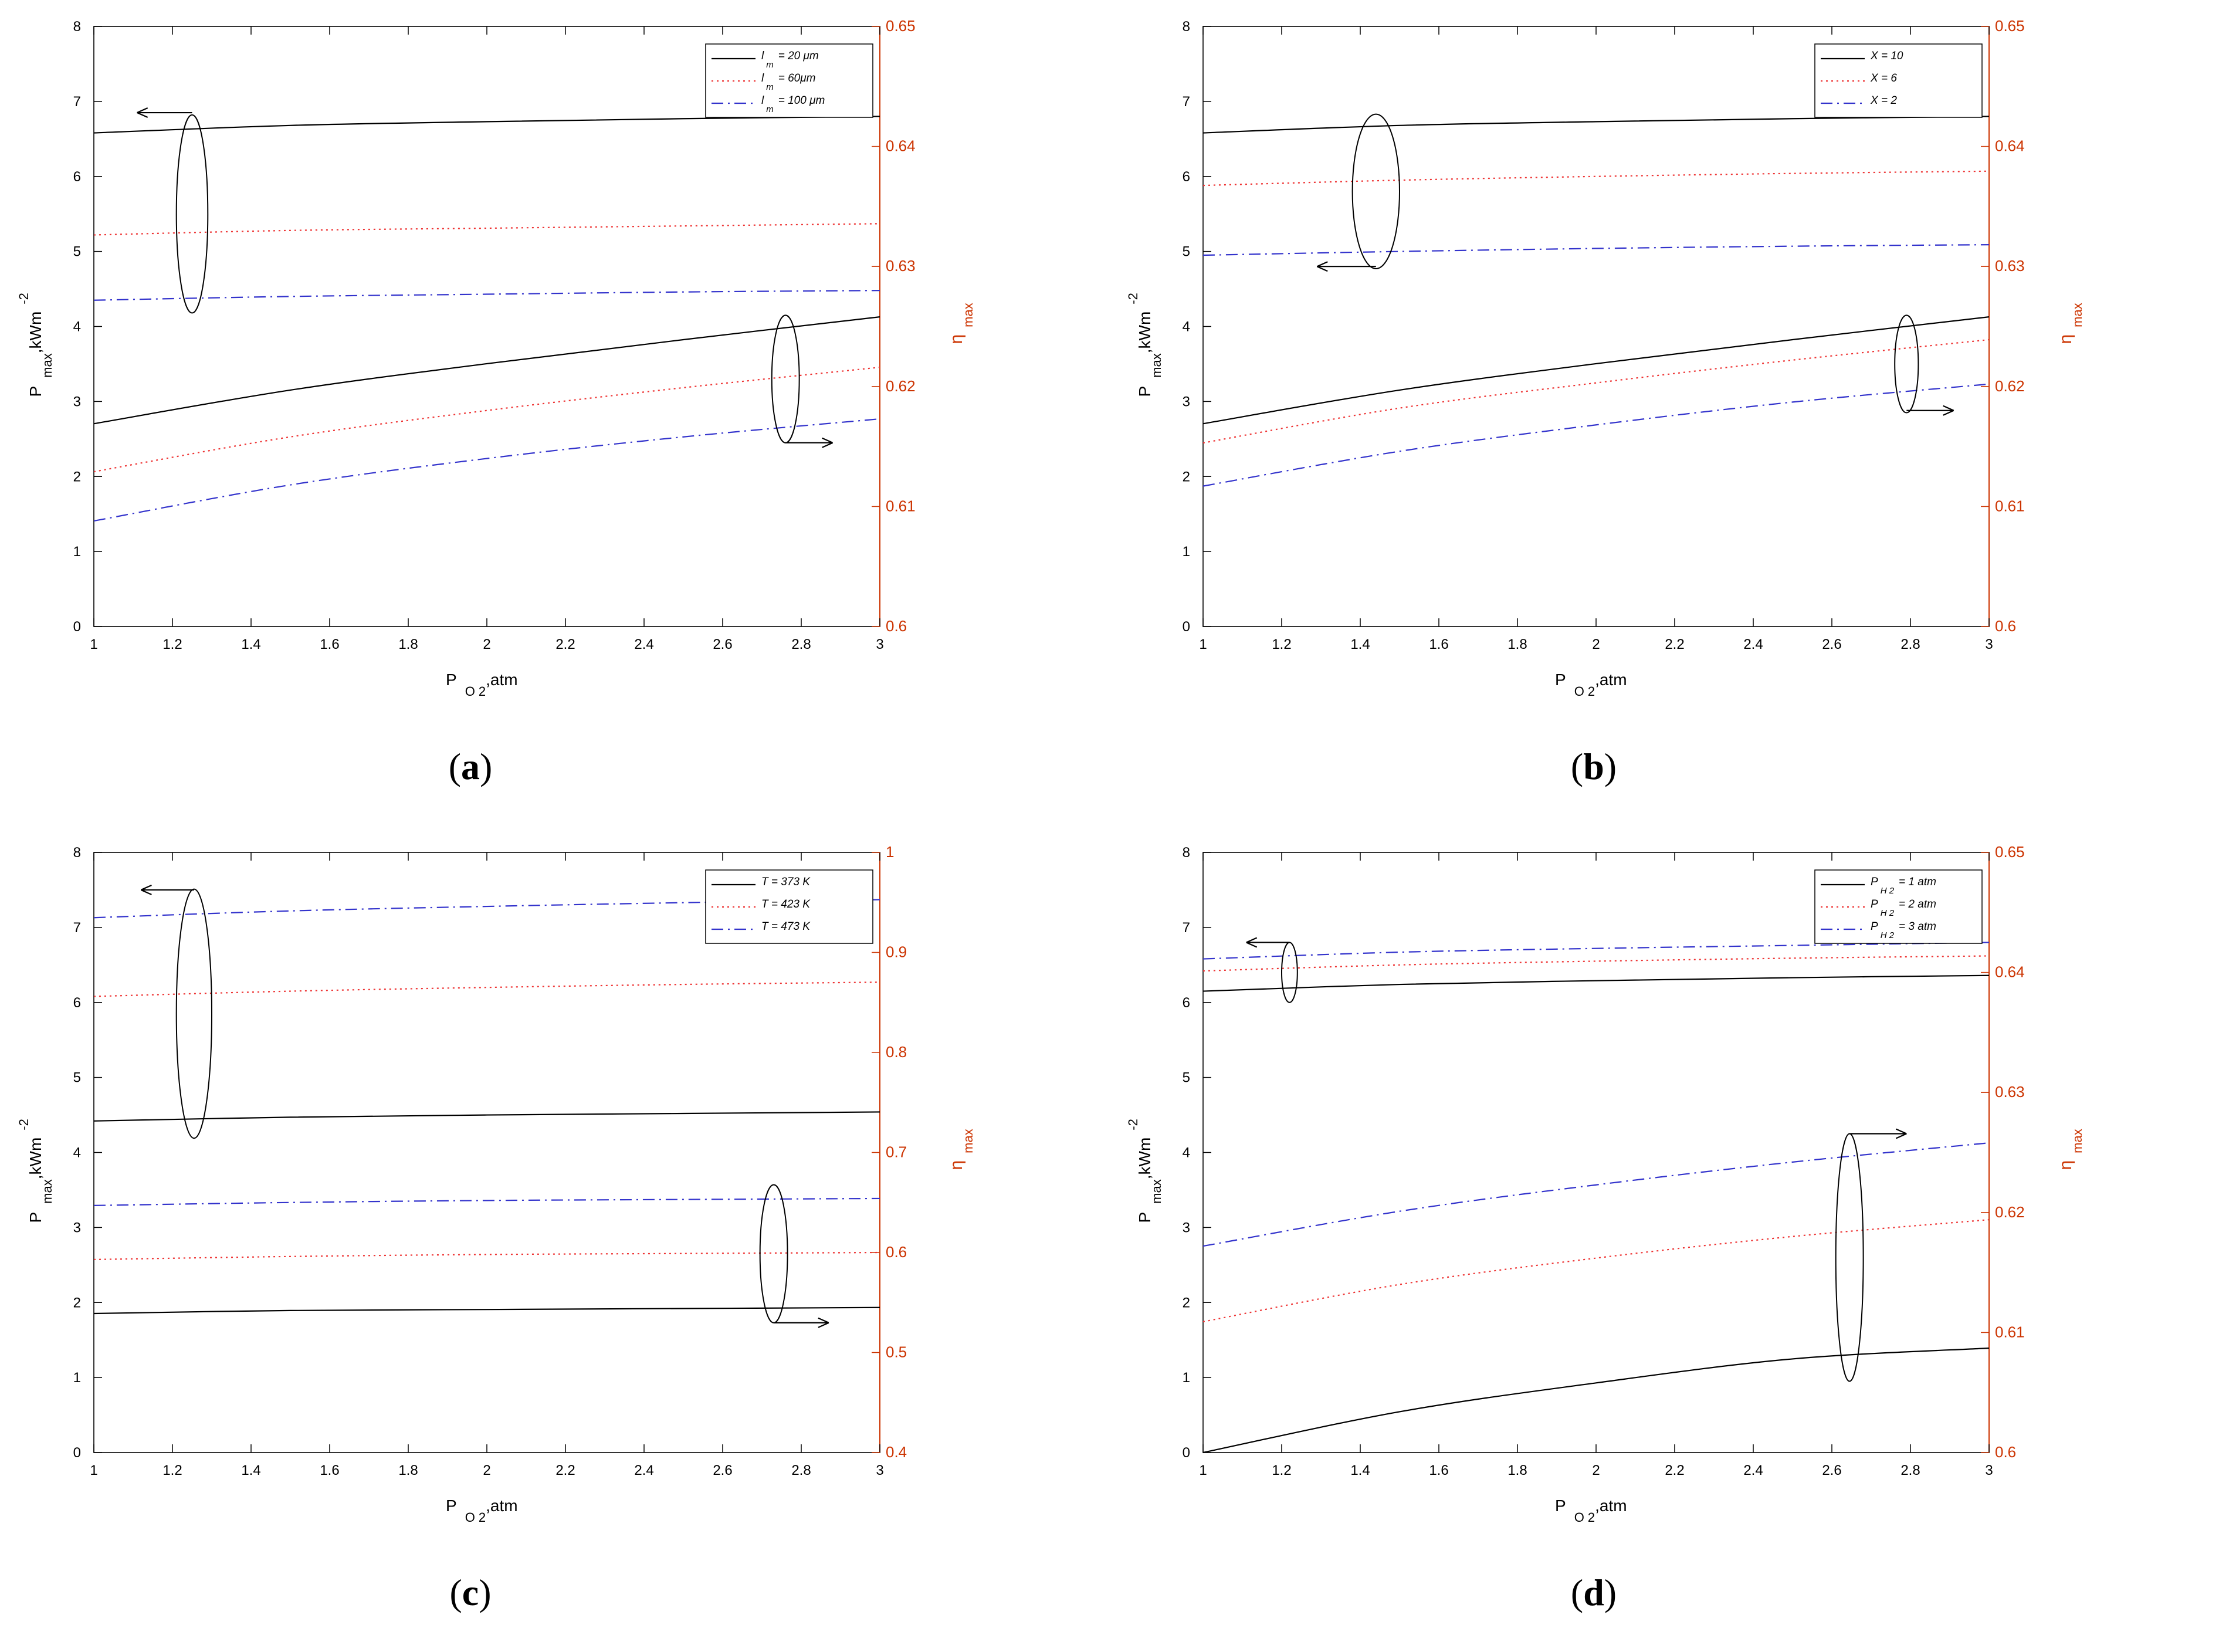  I want to click on y2-tick-label: 0.5, so click(896, 1352).